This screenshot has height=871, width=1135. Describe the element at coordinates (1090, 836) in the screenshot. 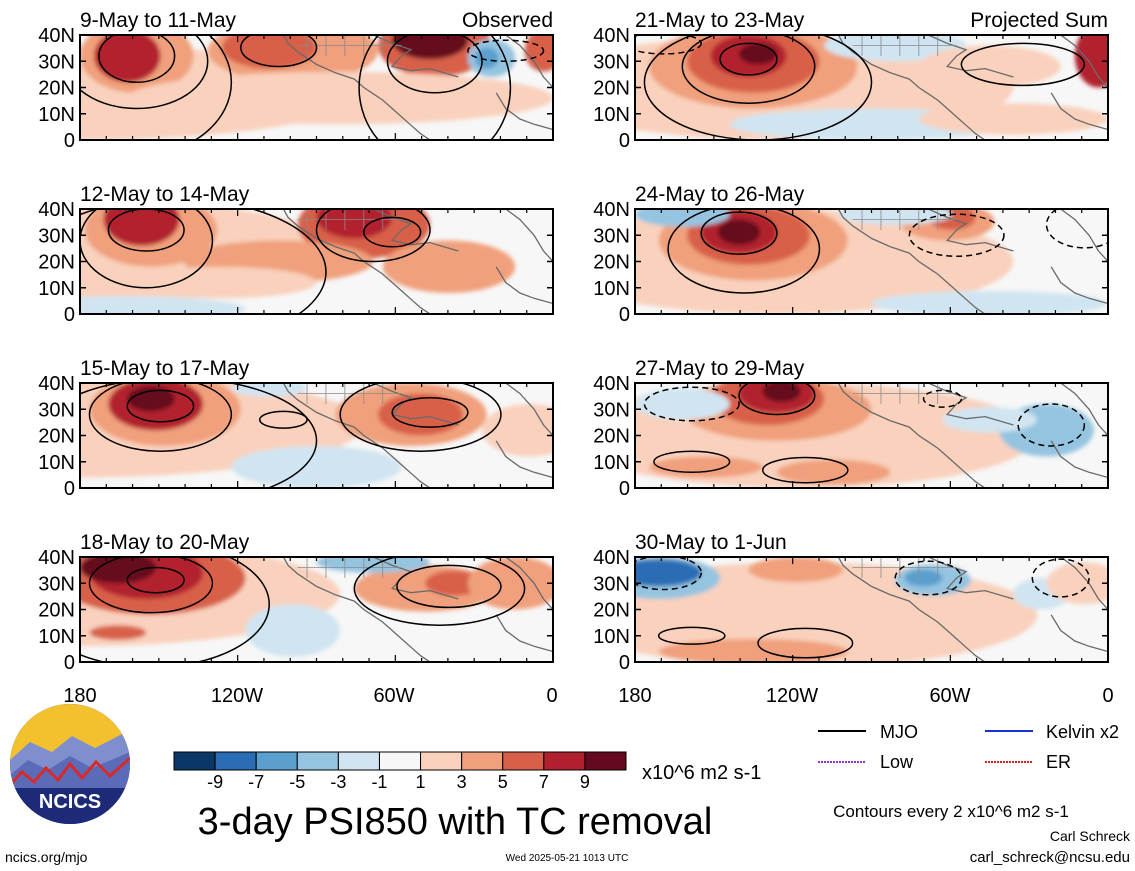

I see `author-name: Carl Schreck` at that location.